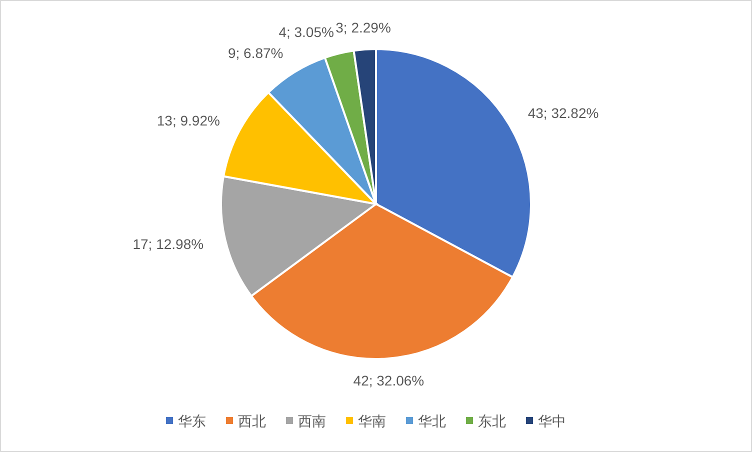 The width and height of the screenshot is (752, 452). What do you see at coordinates (363, 27) in the screenshot?
I see `data-label: 3; 2.29%` at bounding box center [363, 27].